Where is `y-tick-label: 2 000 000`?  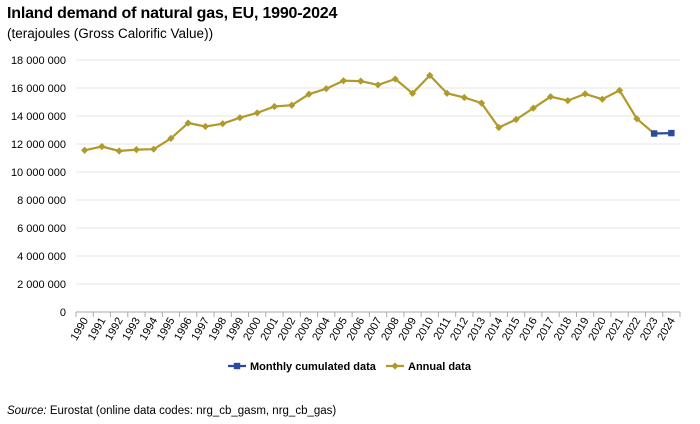 y-tick-label: 2 000 000 is located at coordinates (41, 285).